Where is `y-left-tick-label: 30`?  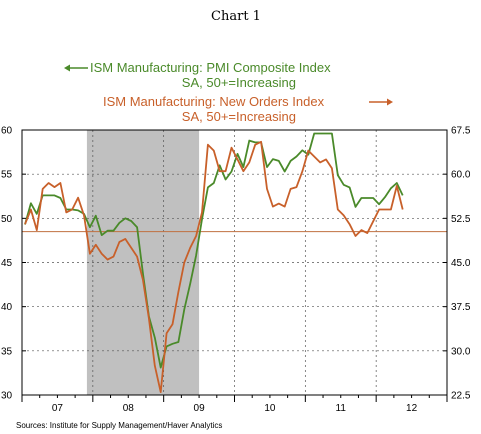
y-left-tick-label: 30 is located at coordinates (7, 396).